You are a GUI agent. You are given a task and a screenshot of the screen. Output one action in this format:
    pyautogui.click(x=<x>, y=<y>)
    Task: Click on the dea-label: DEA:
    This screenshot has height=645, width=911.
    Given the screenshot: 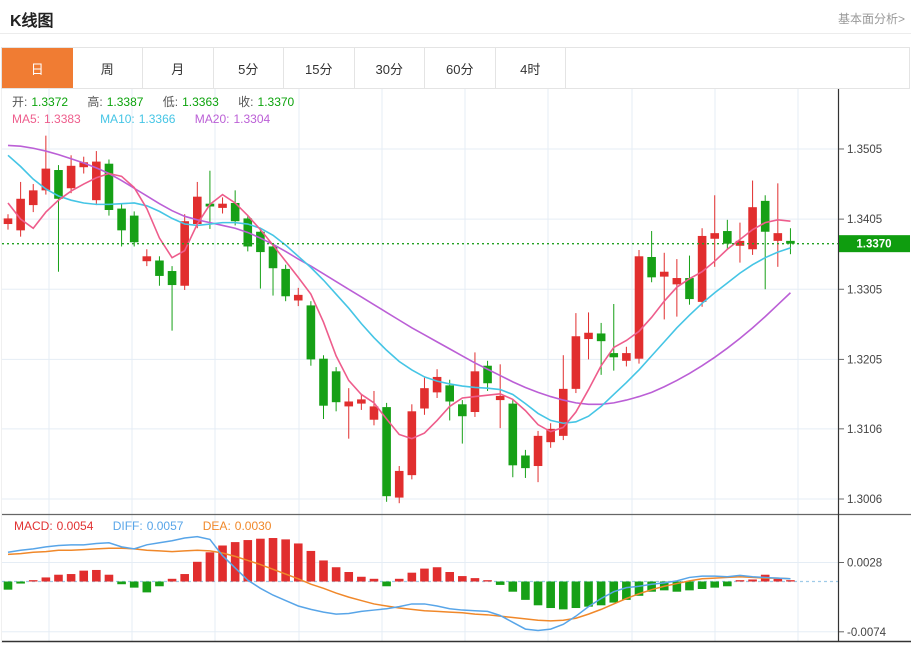 What is the action you would take?
    pyautogui.click(x=216, y=526)
    